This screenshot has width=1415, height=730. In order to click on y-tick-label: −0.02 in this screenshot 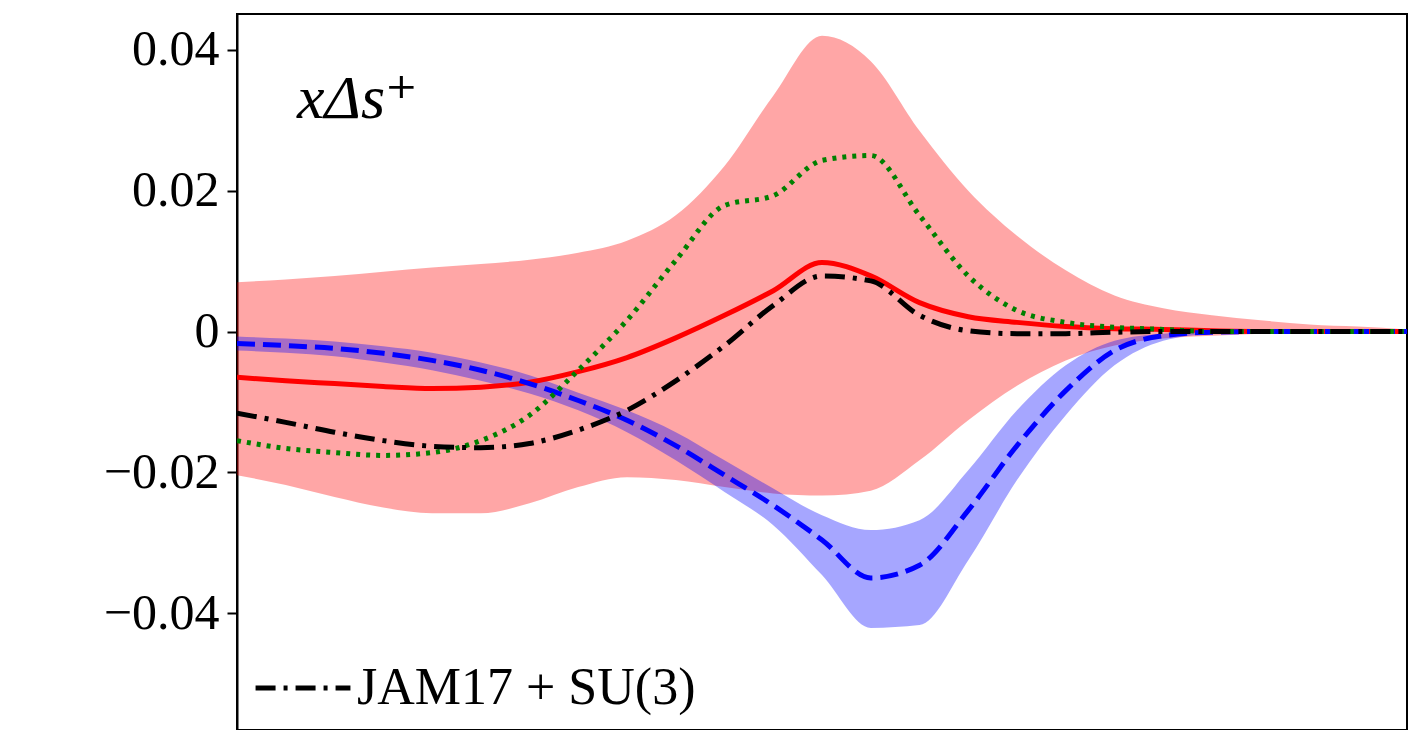, I will do `click(161, 470)`.